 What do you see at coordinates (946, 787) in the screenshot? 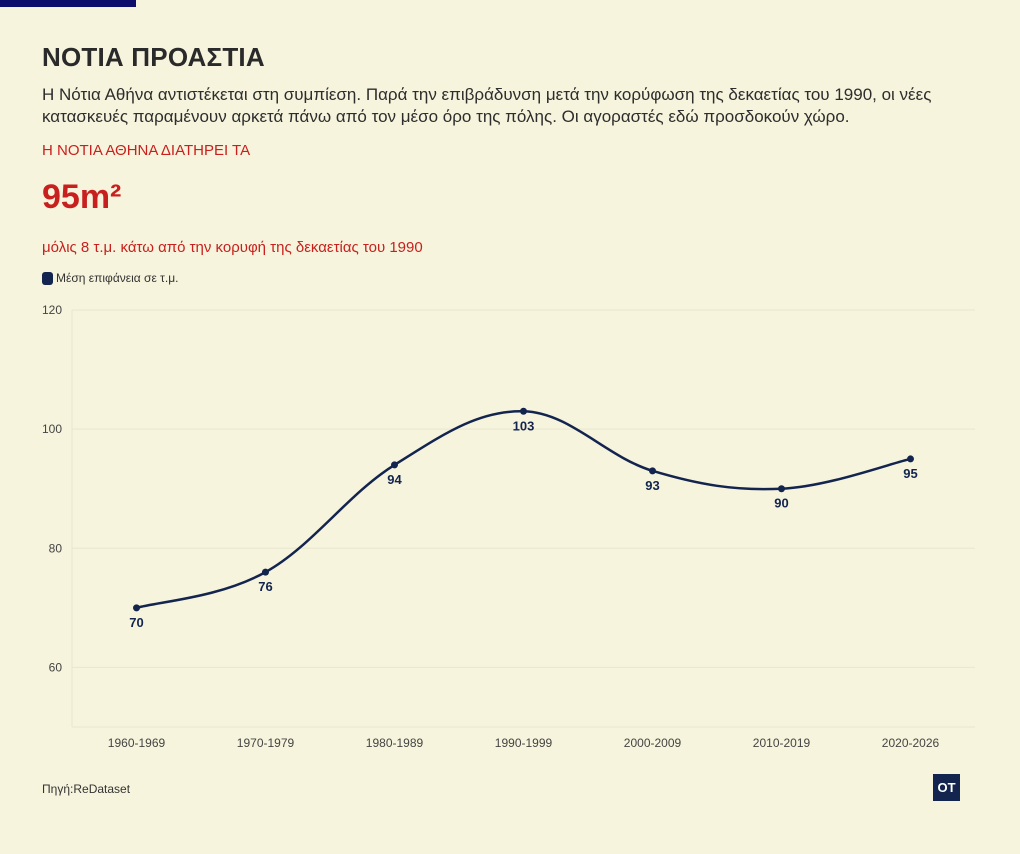
I see `brand-logo: OT` at bounding box center [946, 787].